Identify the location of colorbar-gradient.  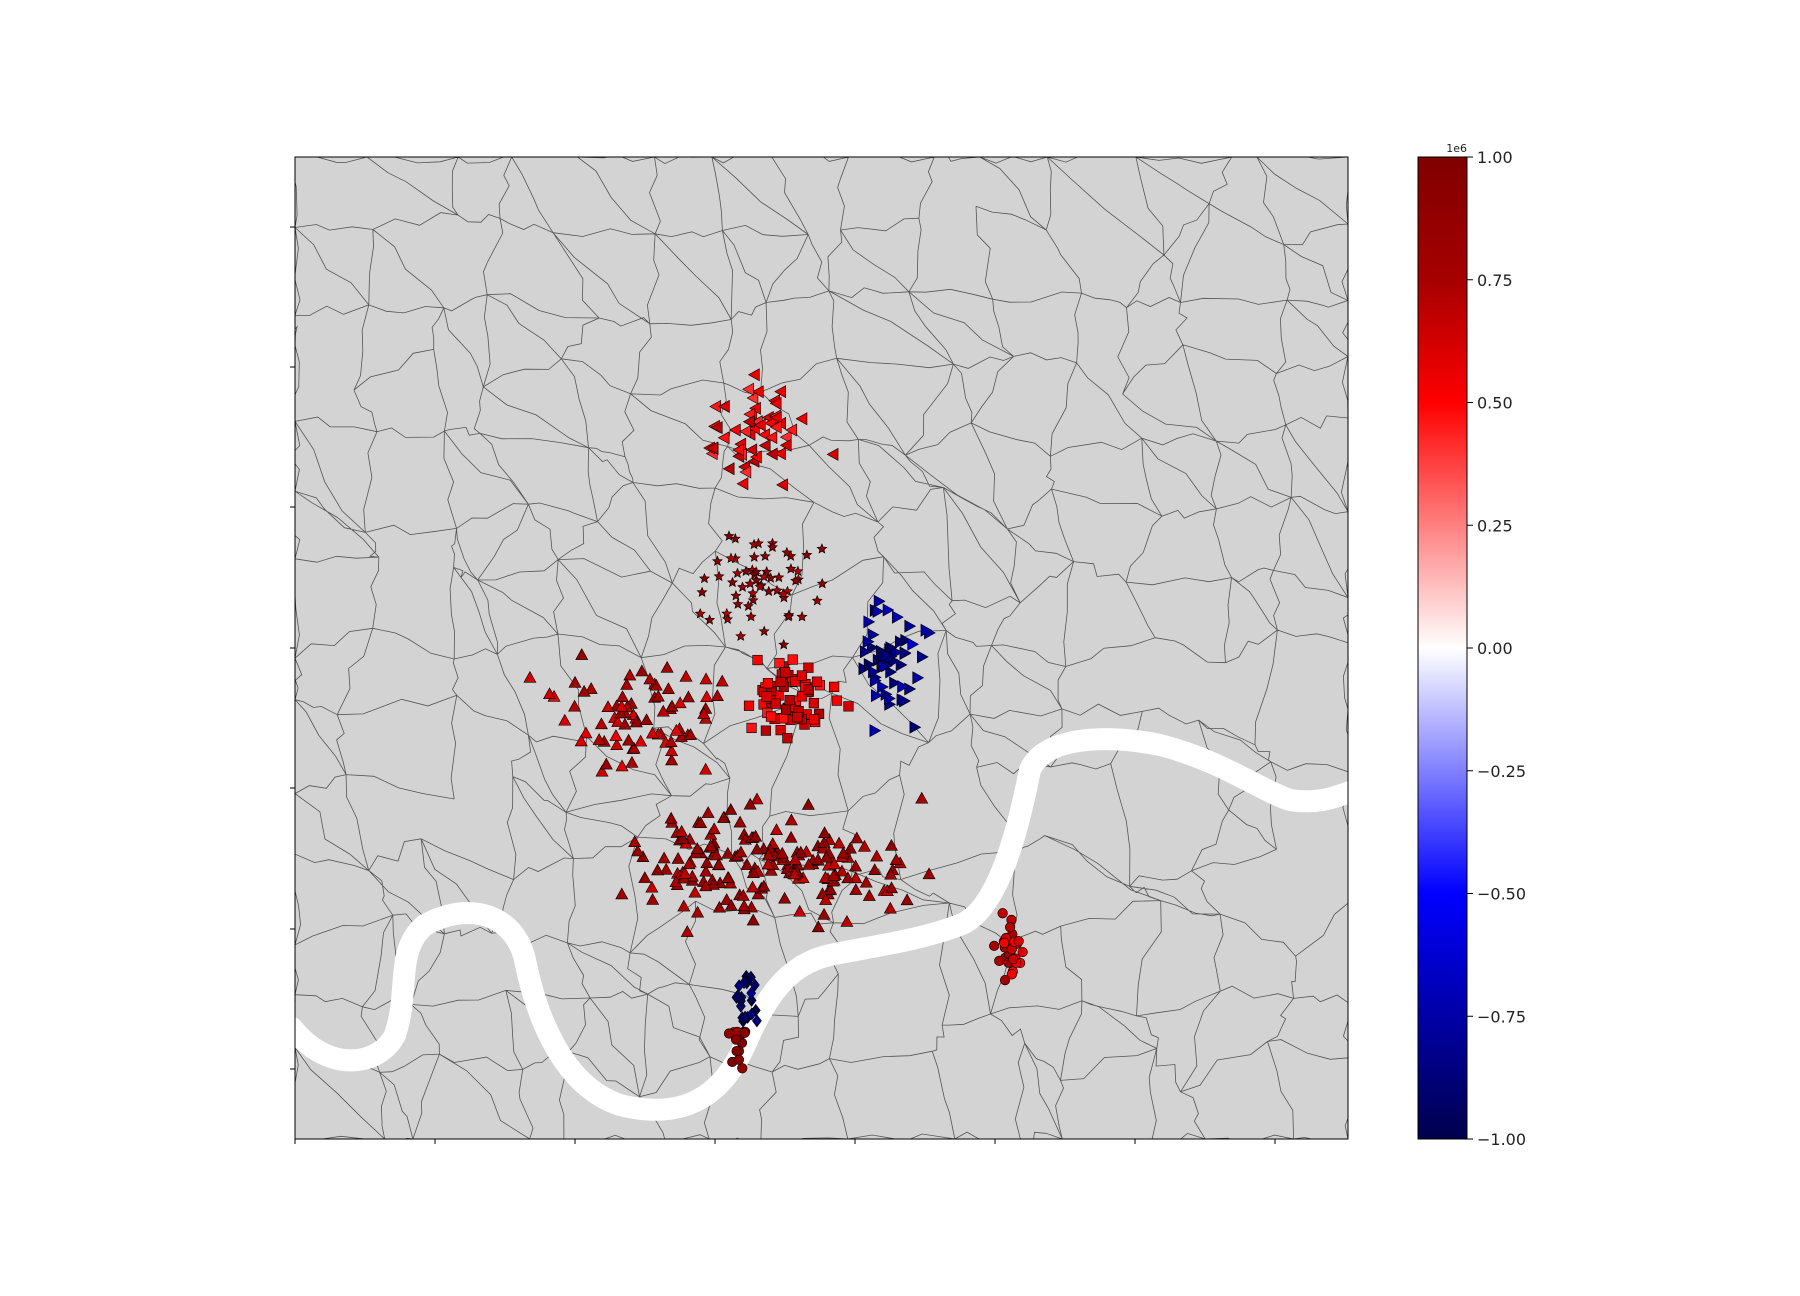
(1442, 648).